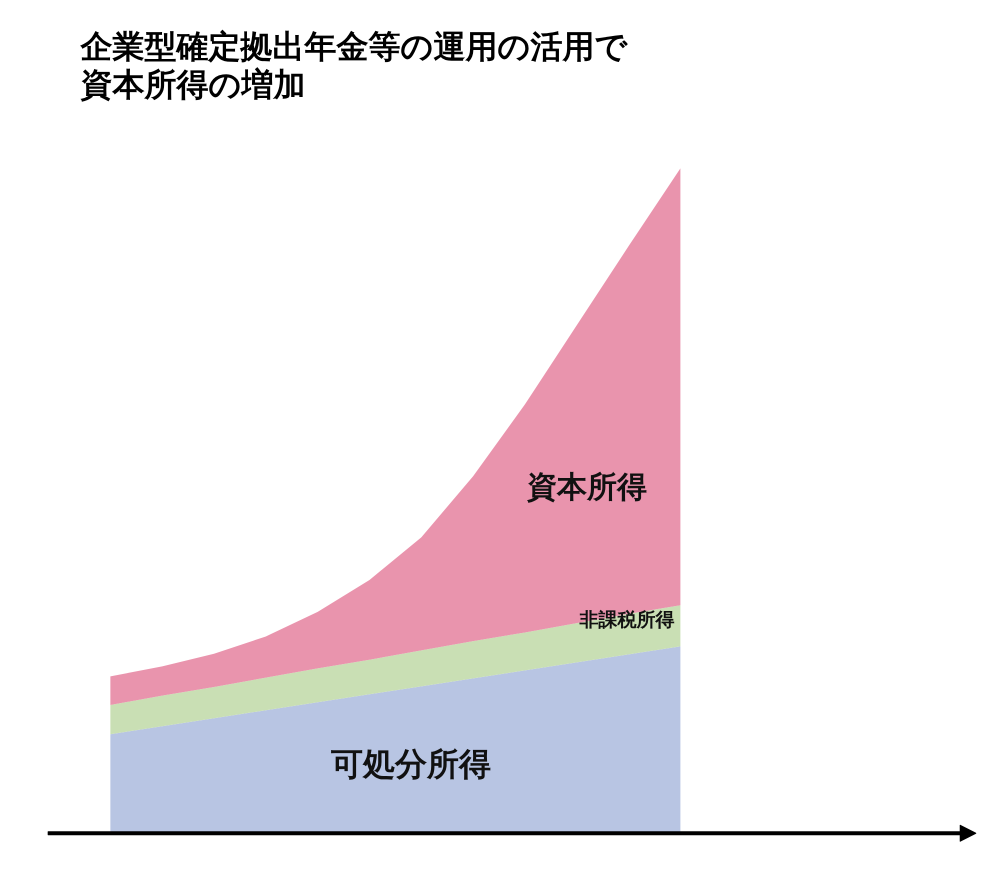  Describe the element at coordinates (587, 488) in the screenshot. I see `series-label: 資本所得` at that location.